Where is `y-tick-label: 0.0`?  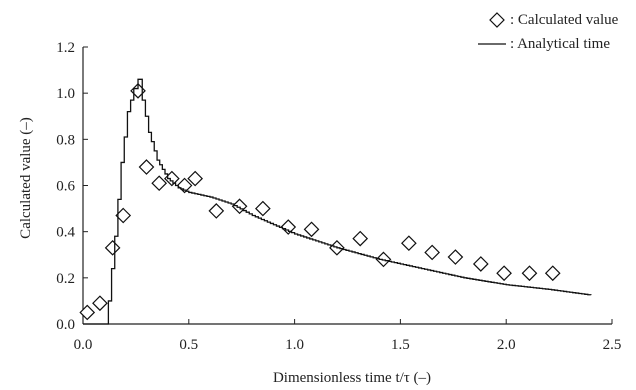 y-tick-label: 0.0 is located at coordinates (65, 325).